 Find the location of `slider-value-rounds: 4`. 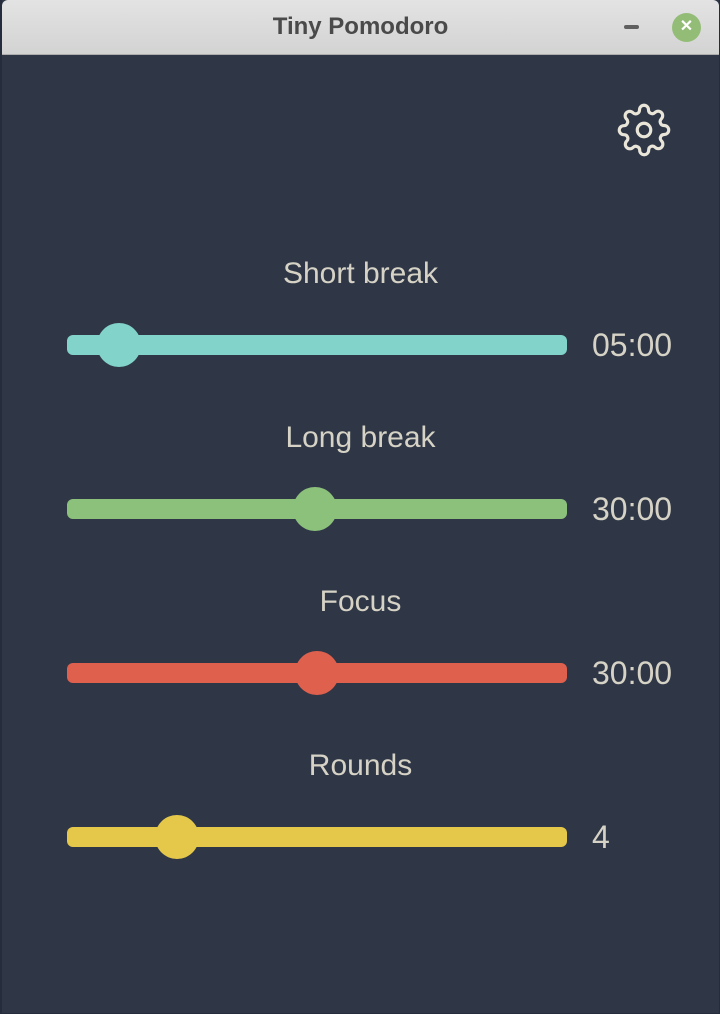

slider-value-rounds: 4 is located at coordinates (601, 837).